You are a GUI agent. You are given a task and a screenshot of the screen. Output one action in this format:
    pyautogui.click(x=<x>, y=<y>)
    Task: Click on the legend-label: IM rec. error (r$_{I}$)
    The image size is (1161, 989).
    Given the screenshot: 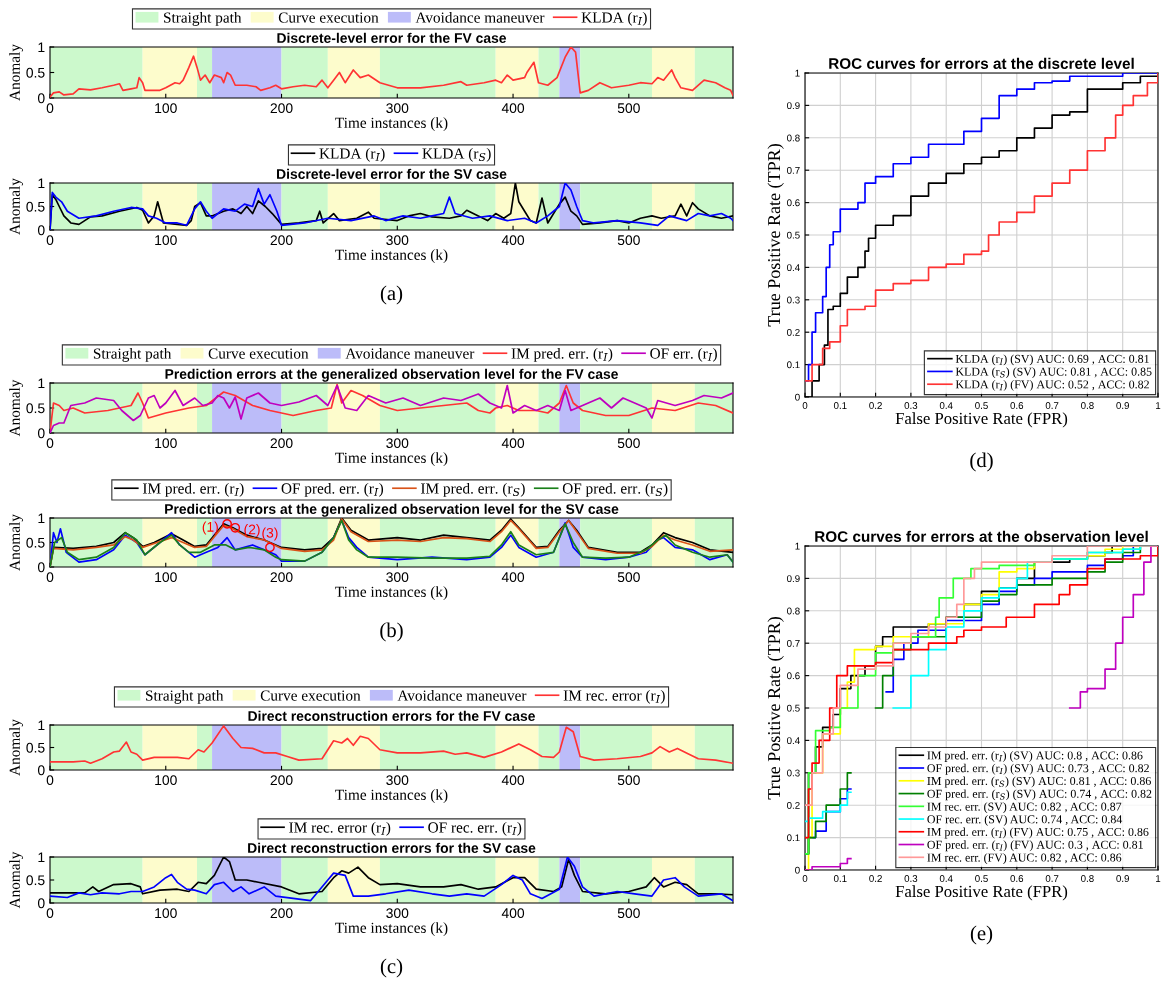 What is the action you would take?
    pyautogui.click(x=614, y=696)
    